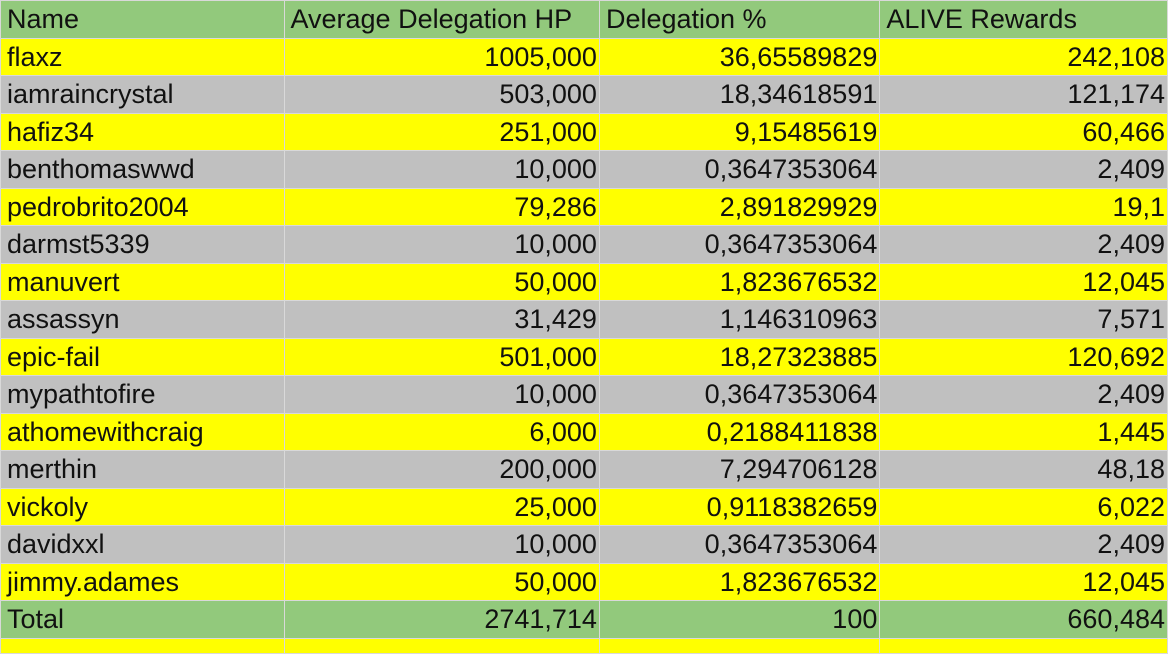  What do you see at coordinates (441, 131) in the screenshot?
I see `cell-average-delegation-hp: 251,000` at bounding box center [441, 131].